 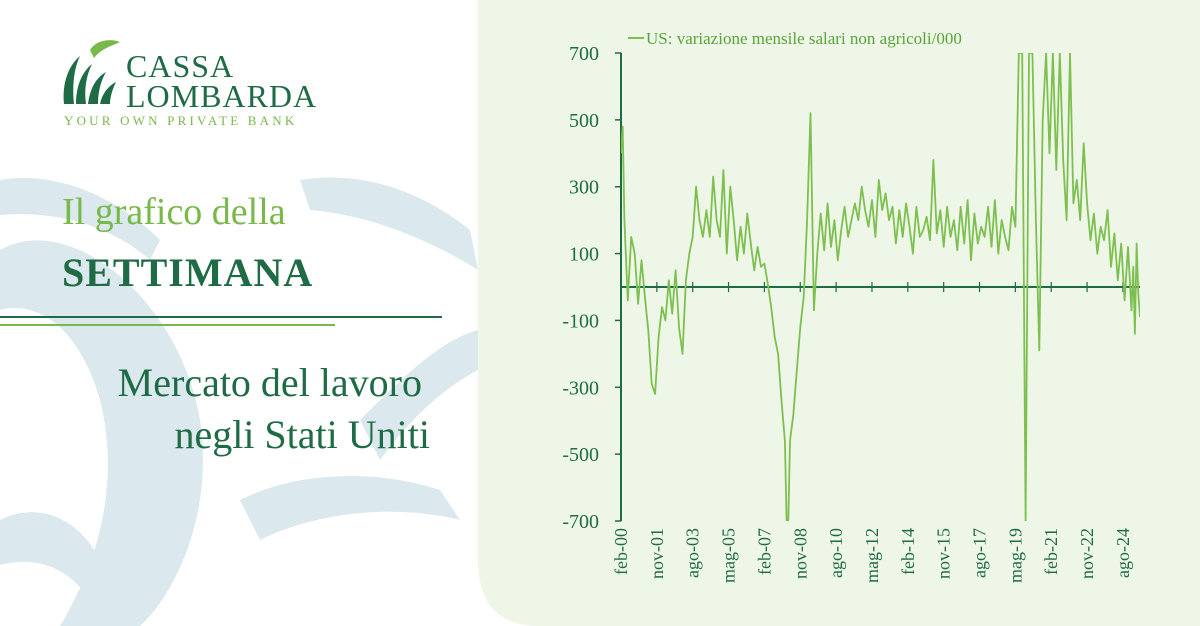 What do you see at coordinates (980, 553) in the screenshot?
I see `x-tick-label: ago-17` at bounding box center [980, 553].